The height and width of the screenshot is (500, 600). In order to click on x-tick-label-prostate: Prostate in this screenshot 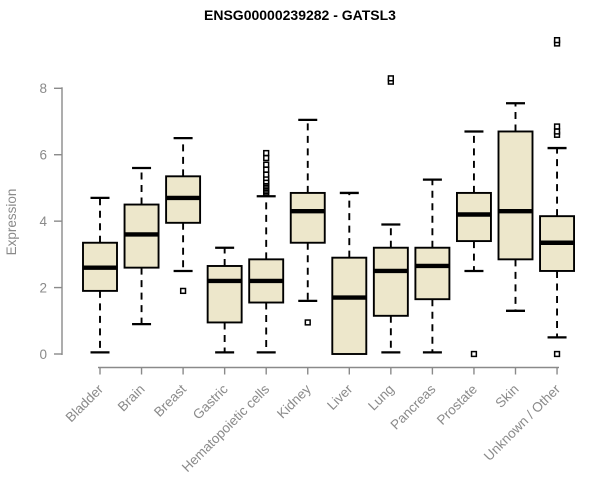, I will do `click(457, 405)`.